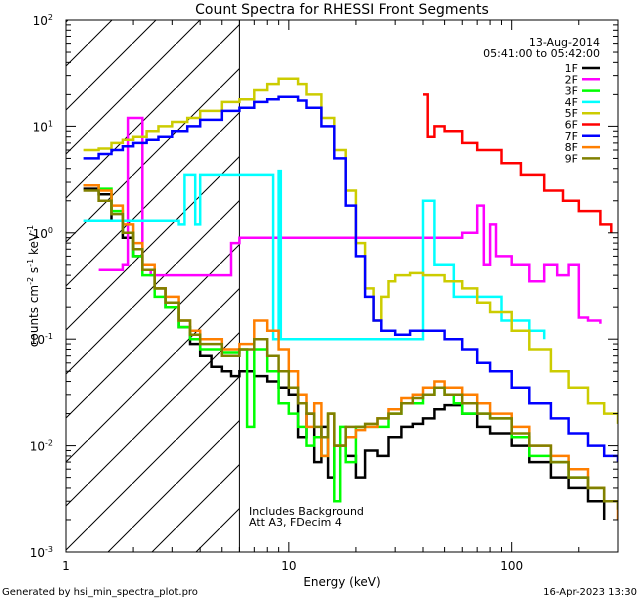 The image size is (640, 600). What do you see at coordinates (571, 79) in the screenshot?
I see `legend-label-2F: 2F` at bounding box center [571, 79].